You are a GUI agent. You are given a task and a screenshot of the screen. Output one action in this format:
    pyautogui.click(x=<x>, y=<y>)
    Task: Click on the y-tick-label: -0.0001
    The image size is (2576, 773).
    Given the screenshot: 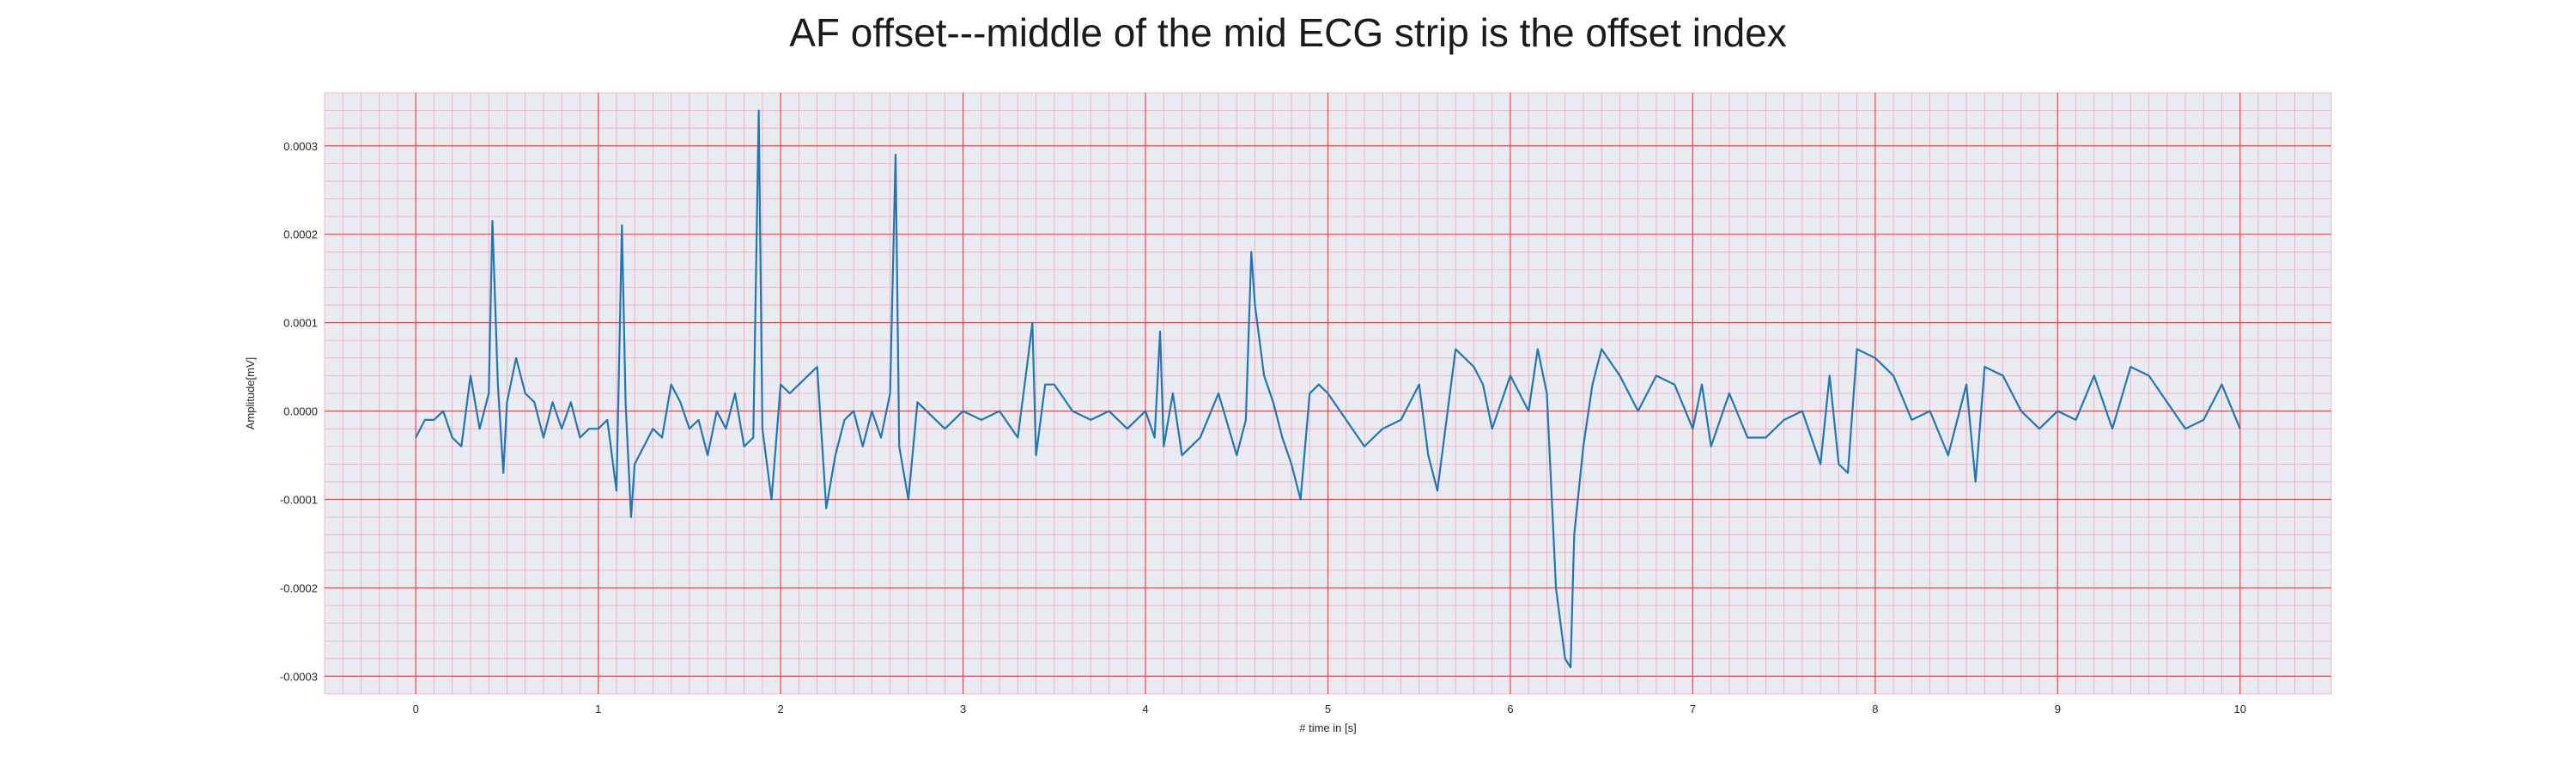 What is the action you would take?
    pyautogui.click(x=299, y=500)
    